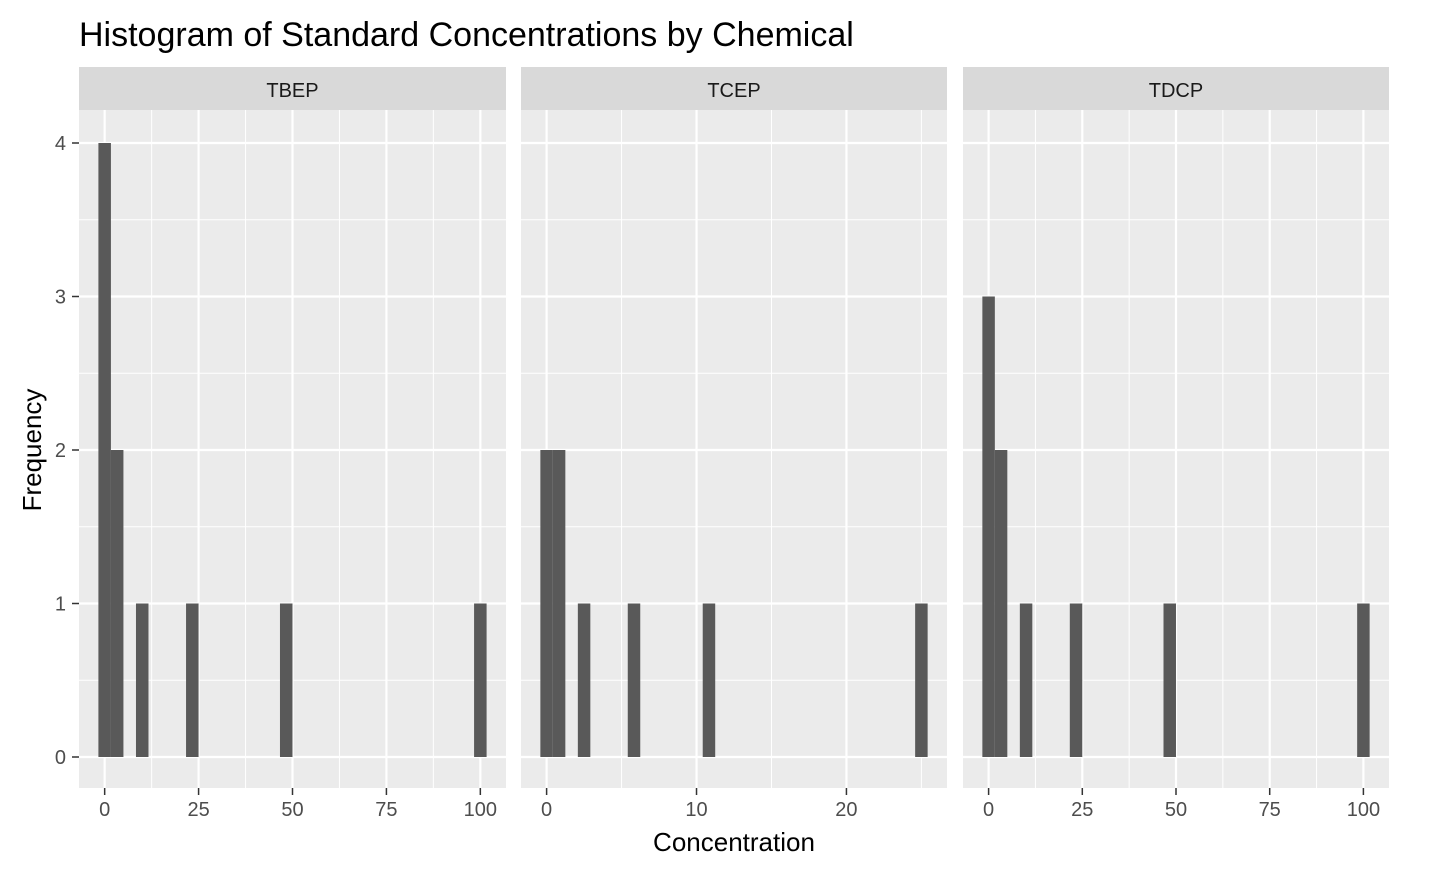 Image resolution: width=1440 pixels, height=878 pixels. Describe the element at coordinates (60, 298) in the screenshot. I see `y-tick-label: 3` at that location.